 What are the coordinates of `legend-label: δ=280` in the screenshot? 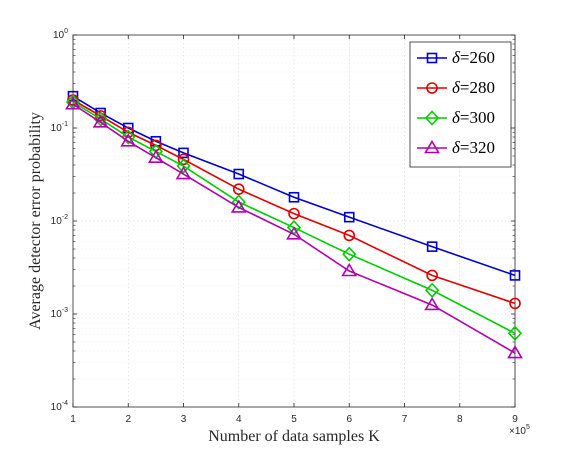 It's located at (473, 87).